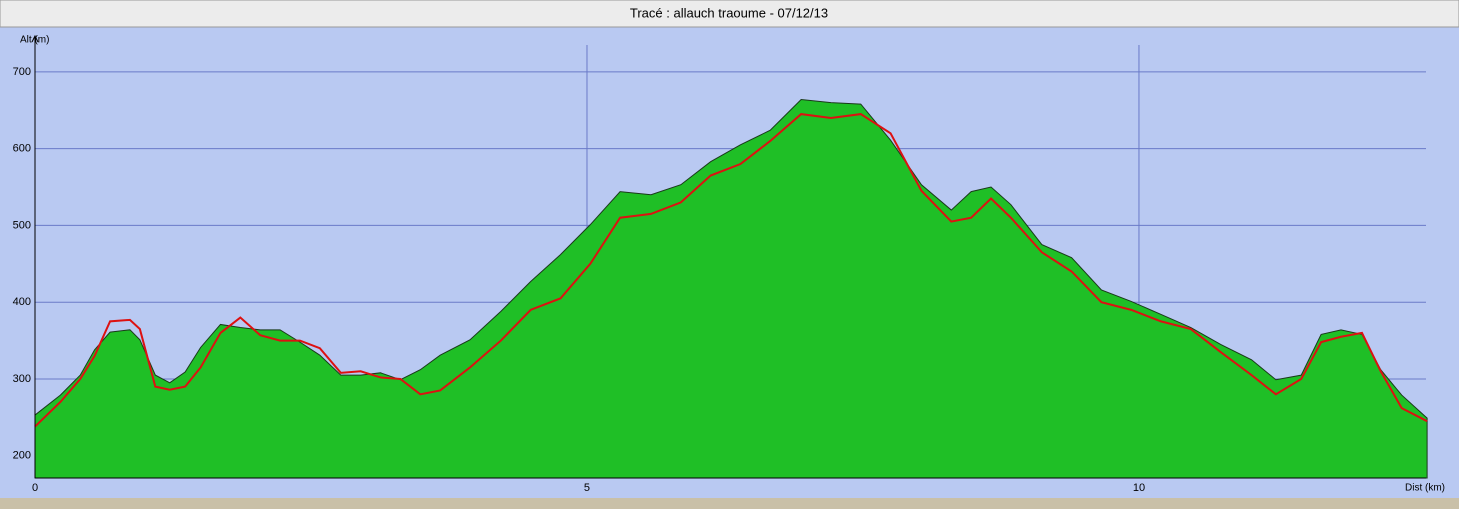 The width and height of the screenshot is (1459, 514). Describe the element at coordinates (22, 225) in the screenshot. I see `y-tick-label: 500` at that location.